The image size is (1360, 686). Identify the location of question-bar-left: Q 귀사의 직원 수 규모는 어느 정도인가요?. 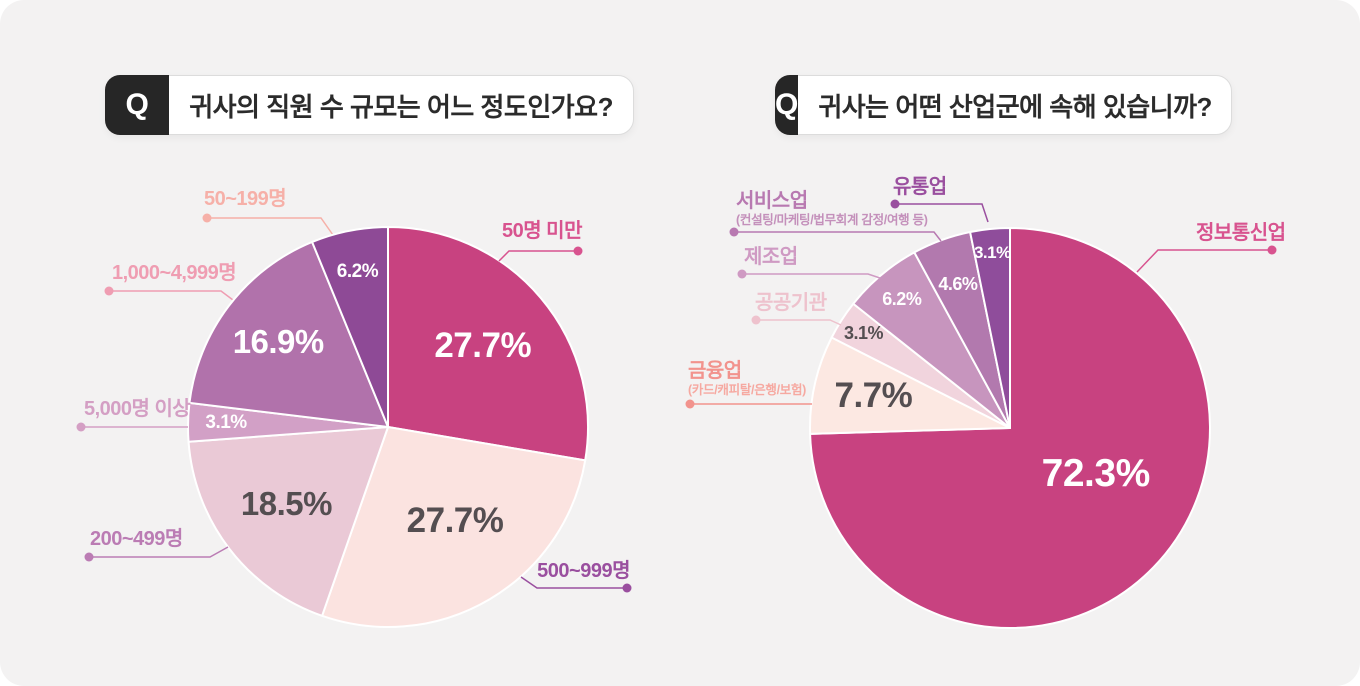
(369, 105).